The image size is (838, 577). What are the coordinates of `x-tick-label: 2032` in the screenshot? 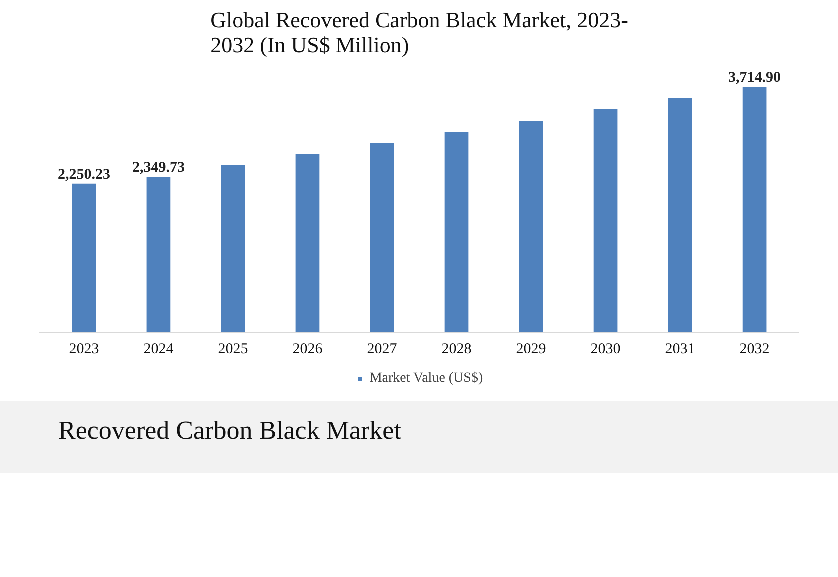 It's located at (755, 350).